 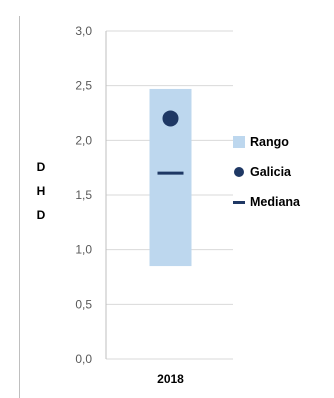 I want to click on legend: Rango Galicia Mediana, so click(x=266, y=178).